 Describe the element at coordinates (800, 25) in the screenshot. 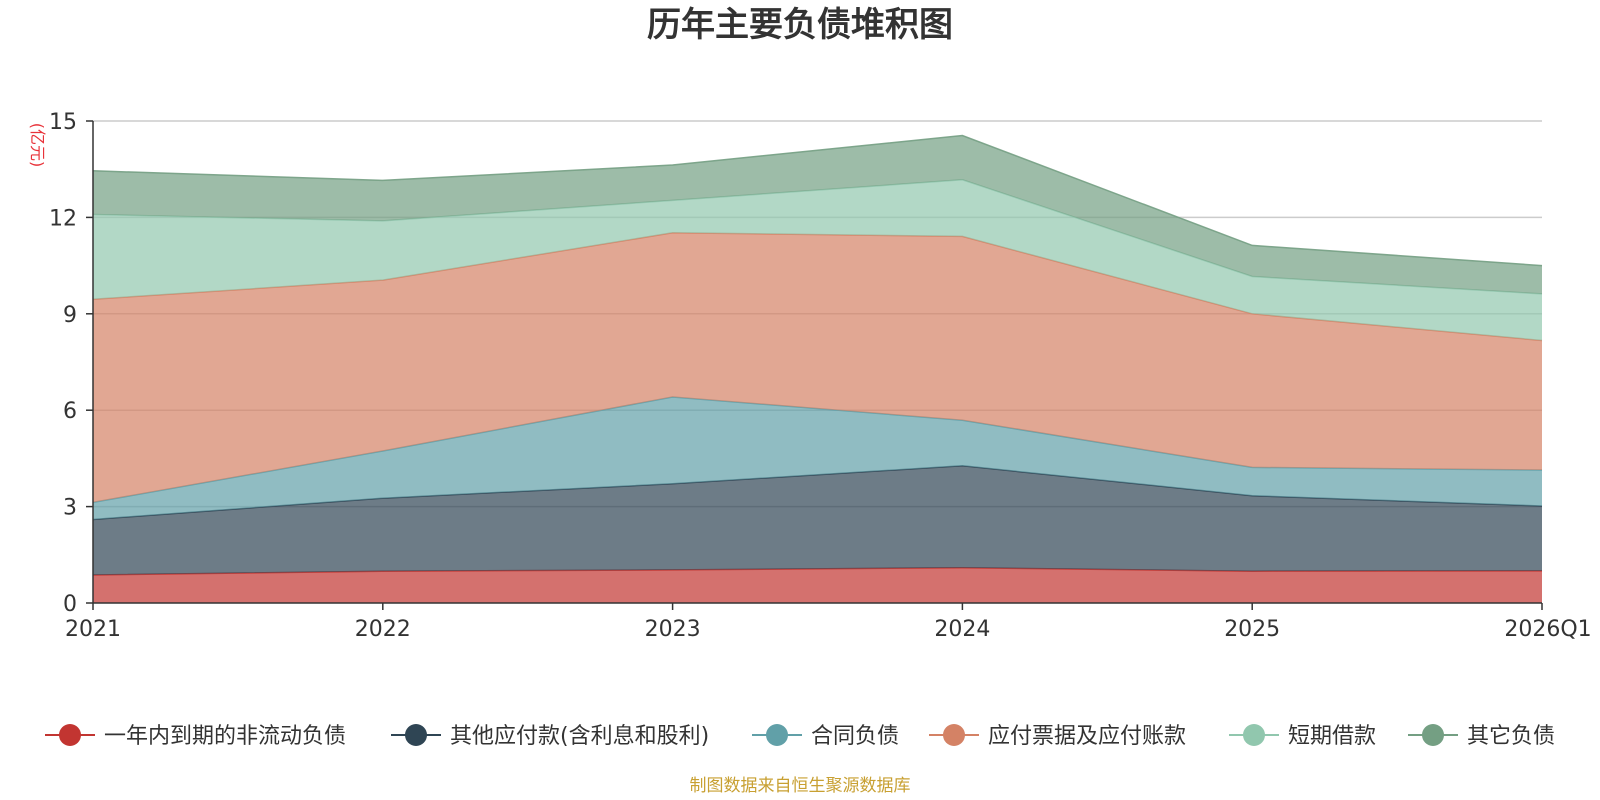

I see `chart-title: 历年主要负债堆积图` at that location.